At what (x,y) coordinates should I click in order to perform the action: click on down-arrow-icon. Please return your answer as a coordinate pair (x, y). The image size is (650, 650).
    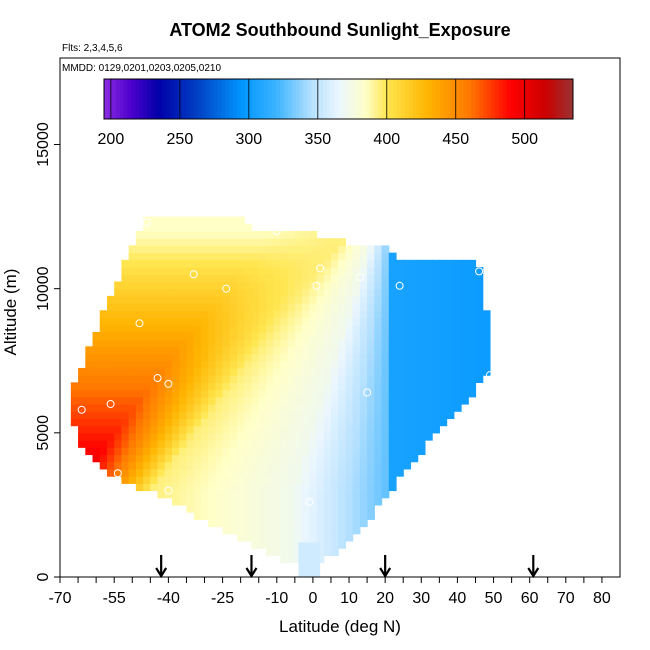
    Looking at the image, I should click on (533, 567).